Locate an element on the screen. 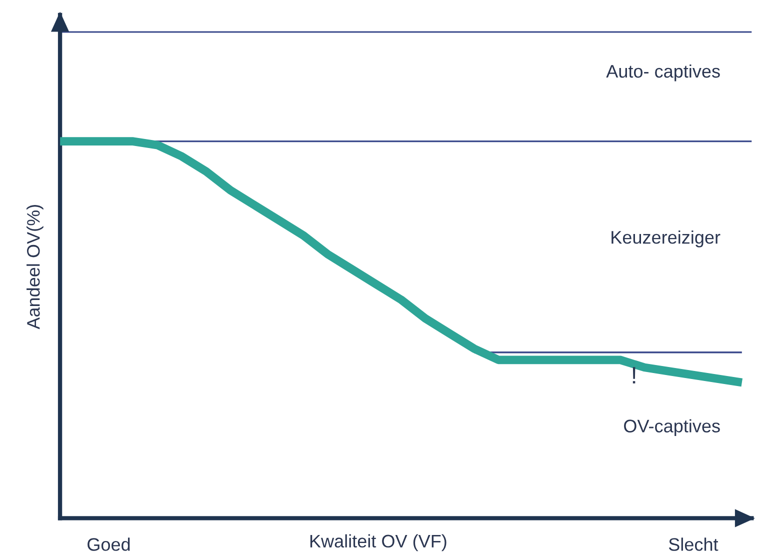  annotation: ! is located at coordinates (634, 375).